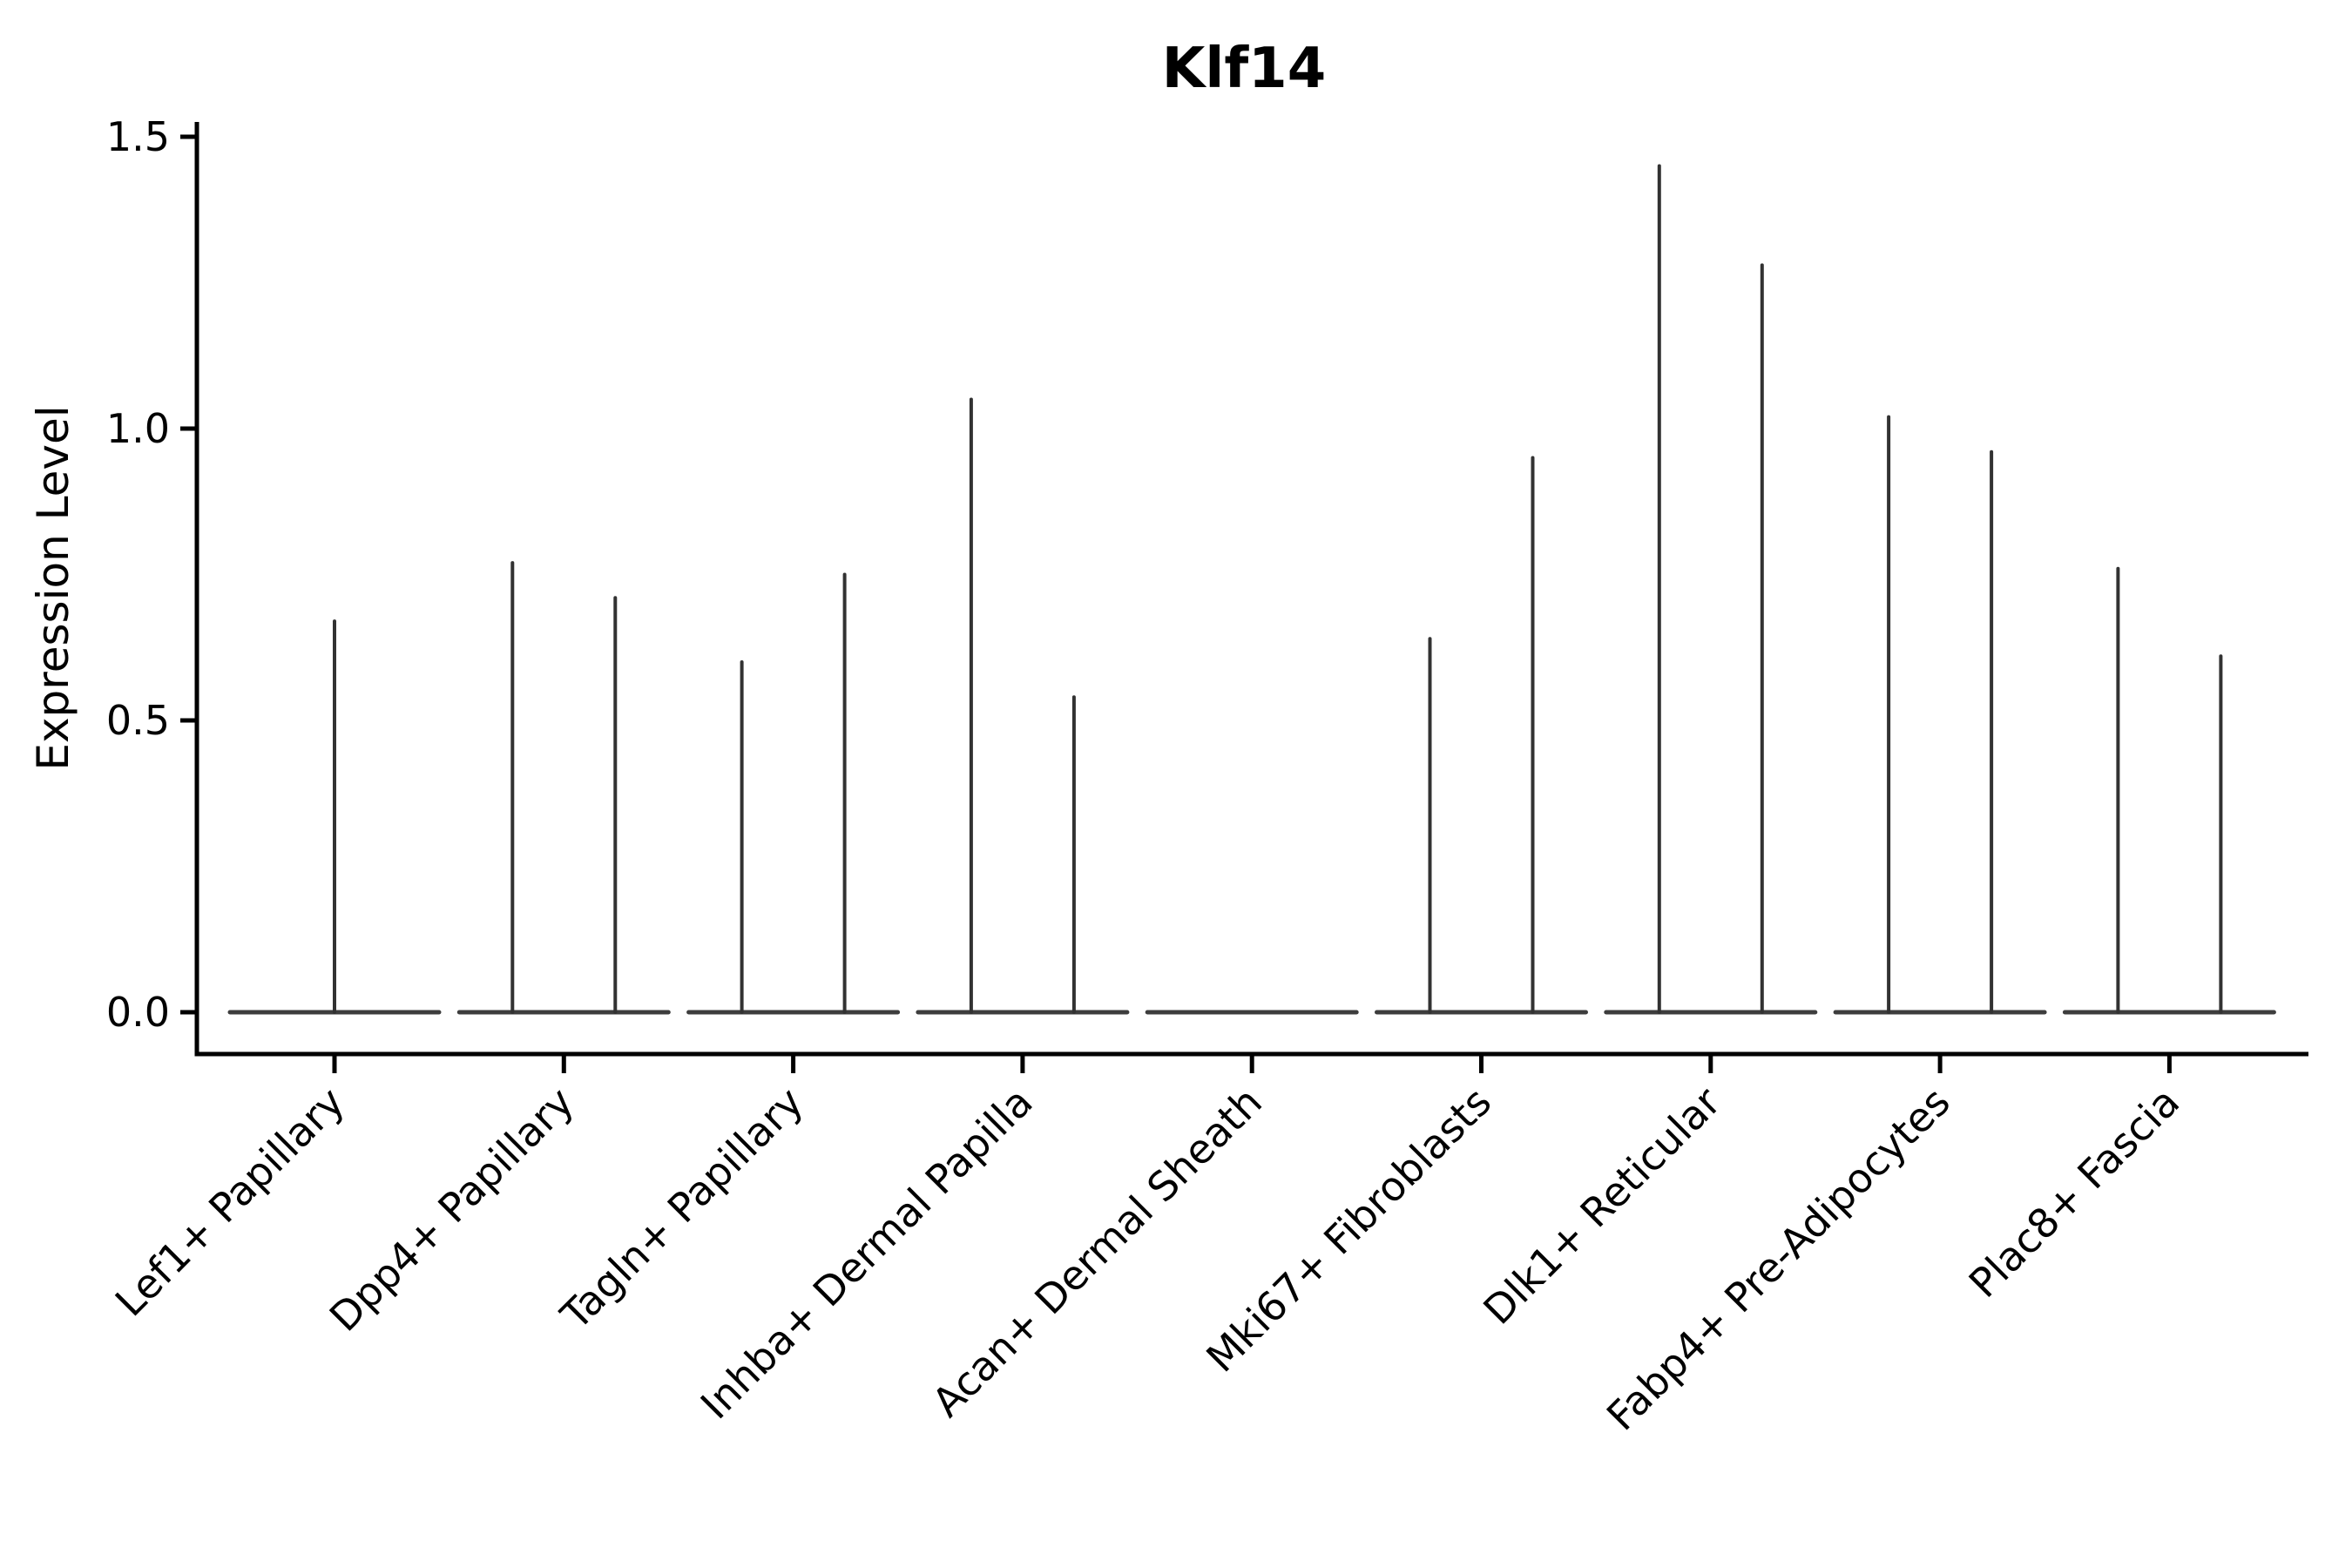 The height and width of the screenshot is (1568, 2352). What do you see at coordinates (138, 428) in the screenshot?
I see `y-tick-label: 1.0` at bounding box center [138, 428].